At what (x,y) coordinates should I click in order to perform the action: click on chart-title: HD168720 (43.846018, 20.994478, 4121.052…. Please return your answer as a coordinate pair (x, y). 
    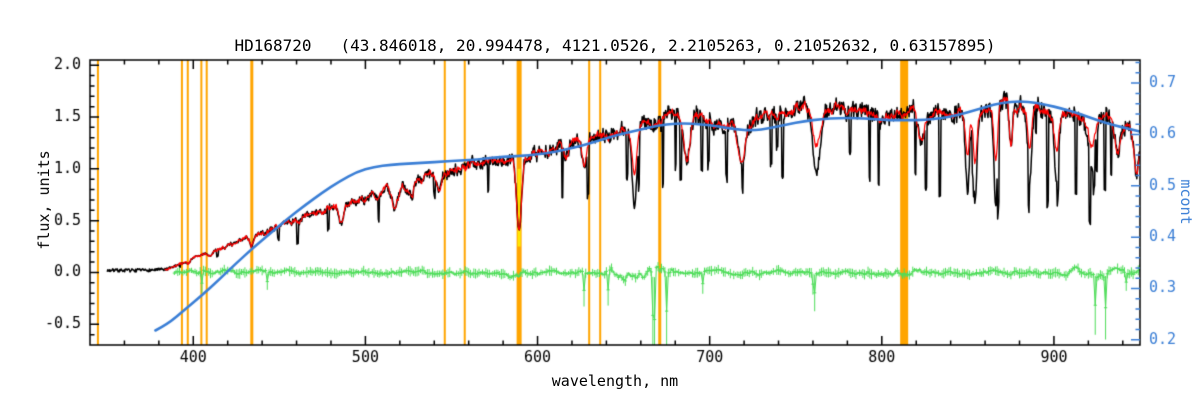
    Looking at the image, I should click on (615, 45).